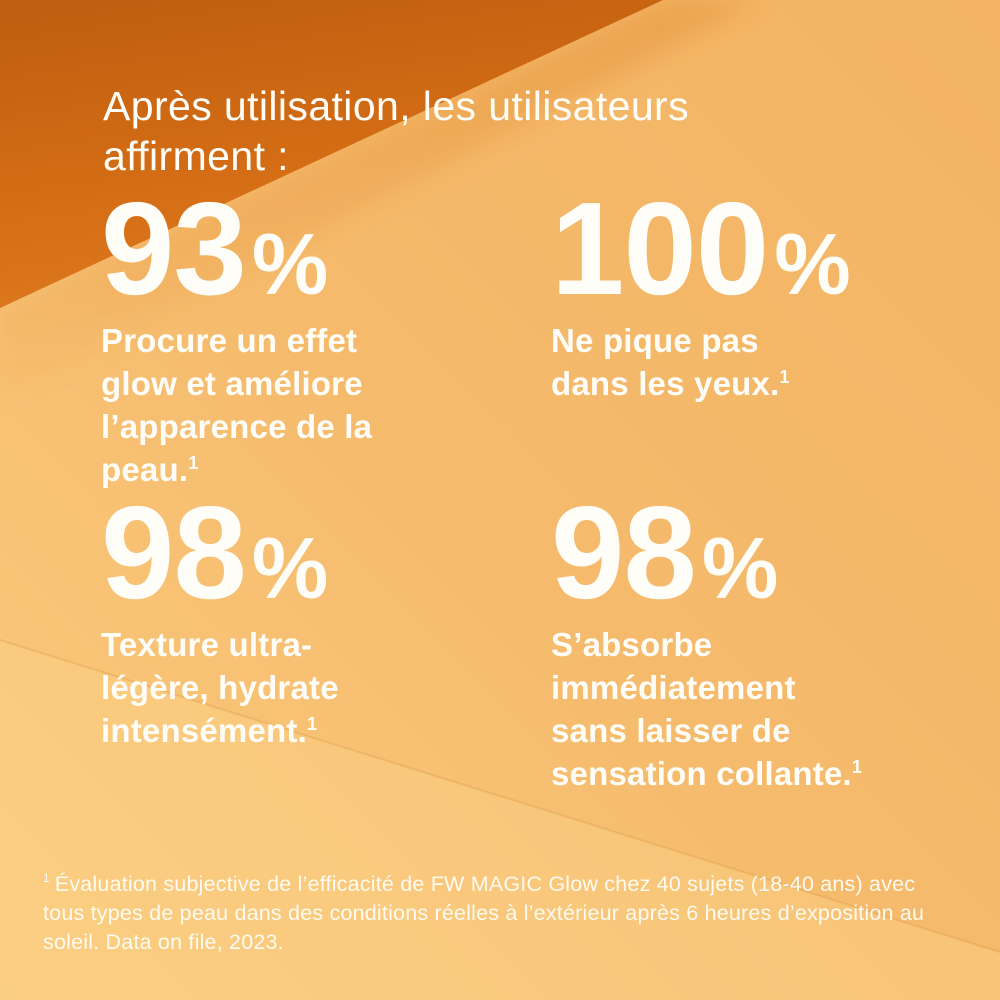  What do you see at coordinates (46, 878) in the screenshot?
I see `footnote-marker: 1` at bounding box center [46, 878].